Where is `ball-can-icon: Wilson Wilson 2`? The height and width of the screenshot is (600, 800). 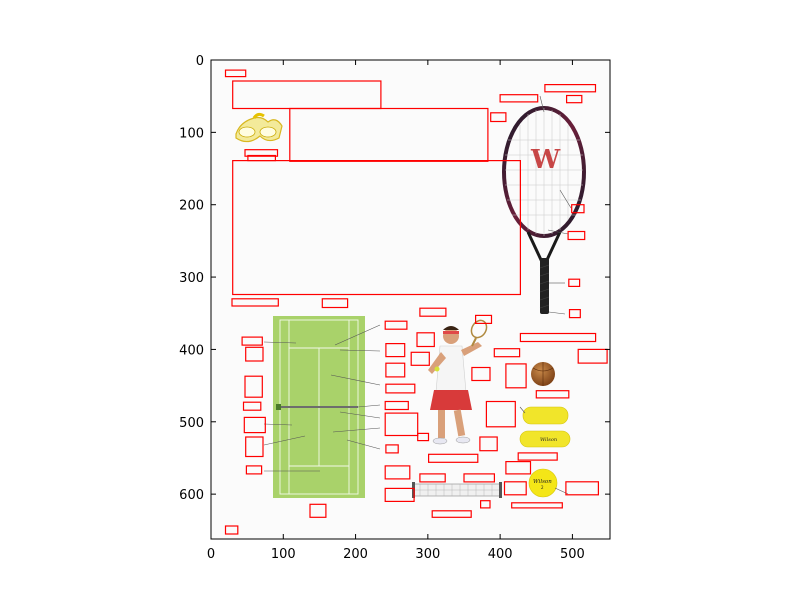
ball-can-icon: Wilson Wilson 2 is located at coordinates (545, 452).